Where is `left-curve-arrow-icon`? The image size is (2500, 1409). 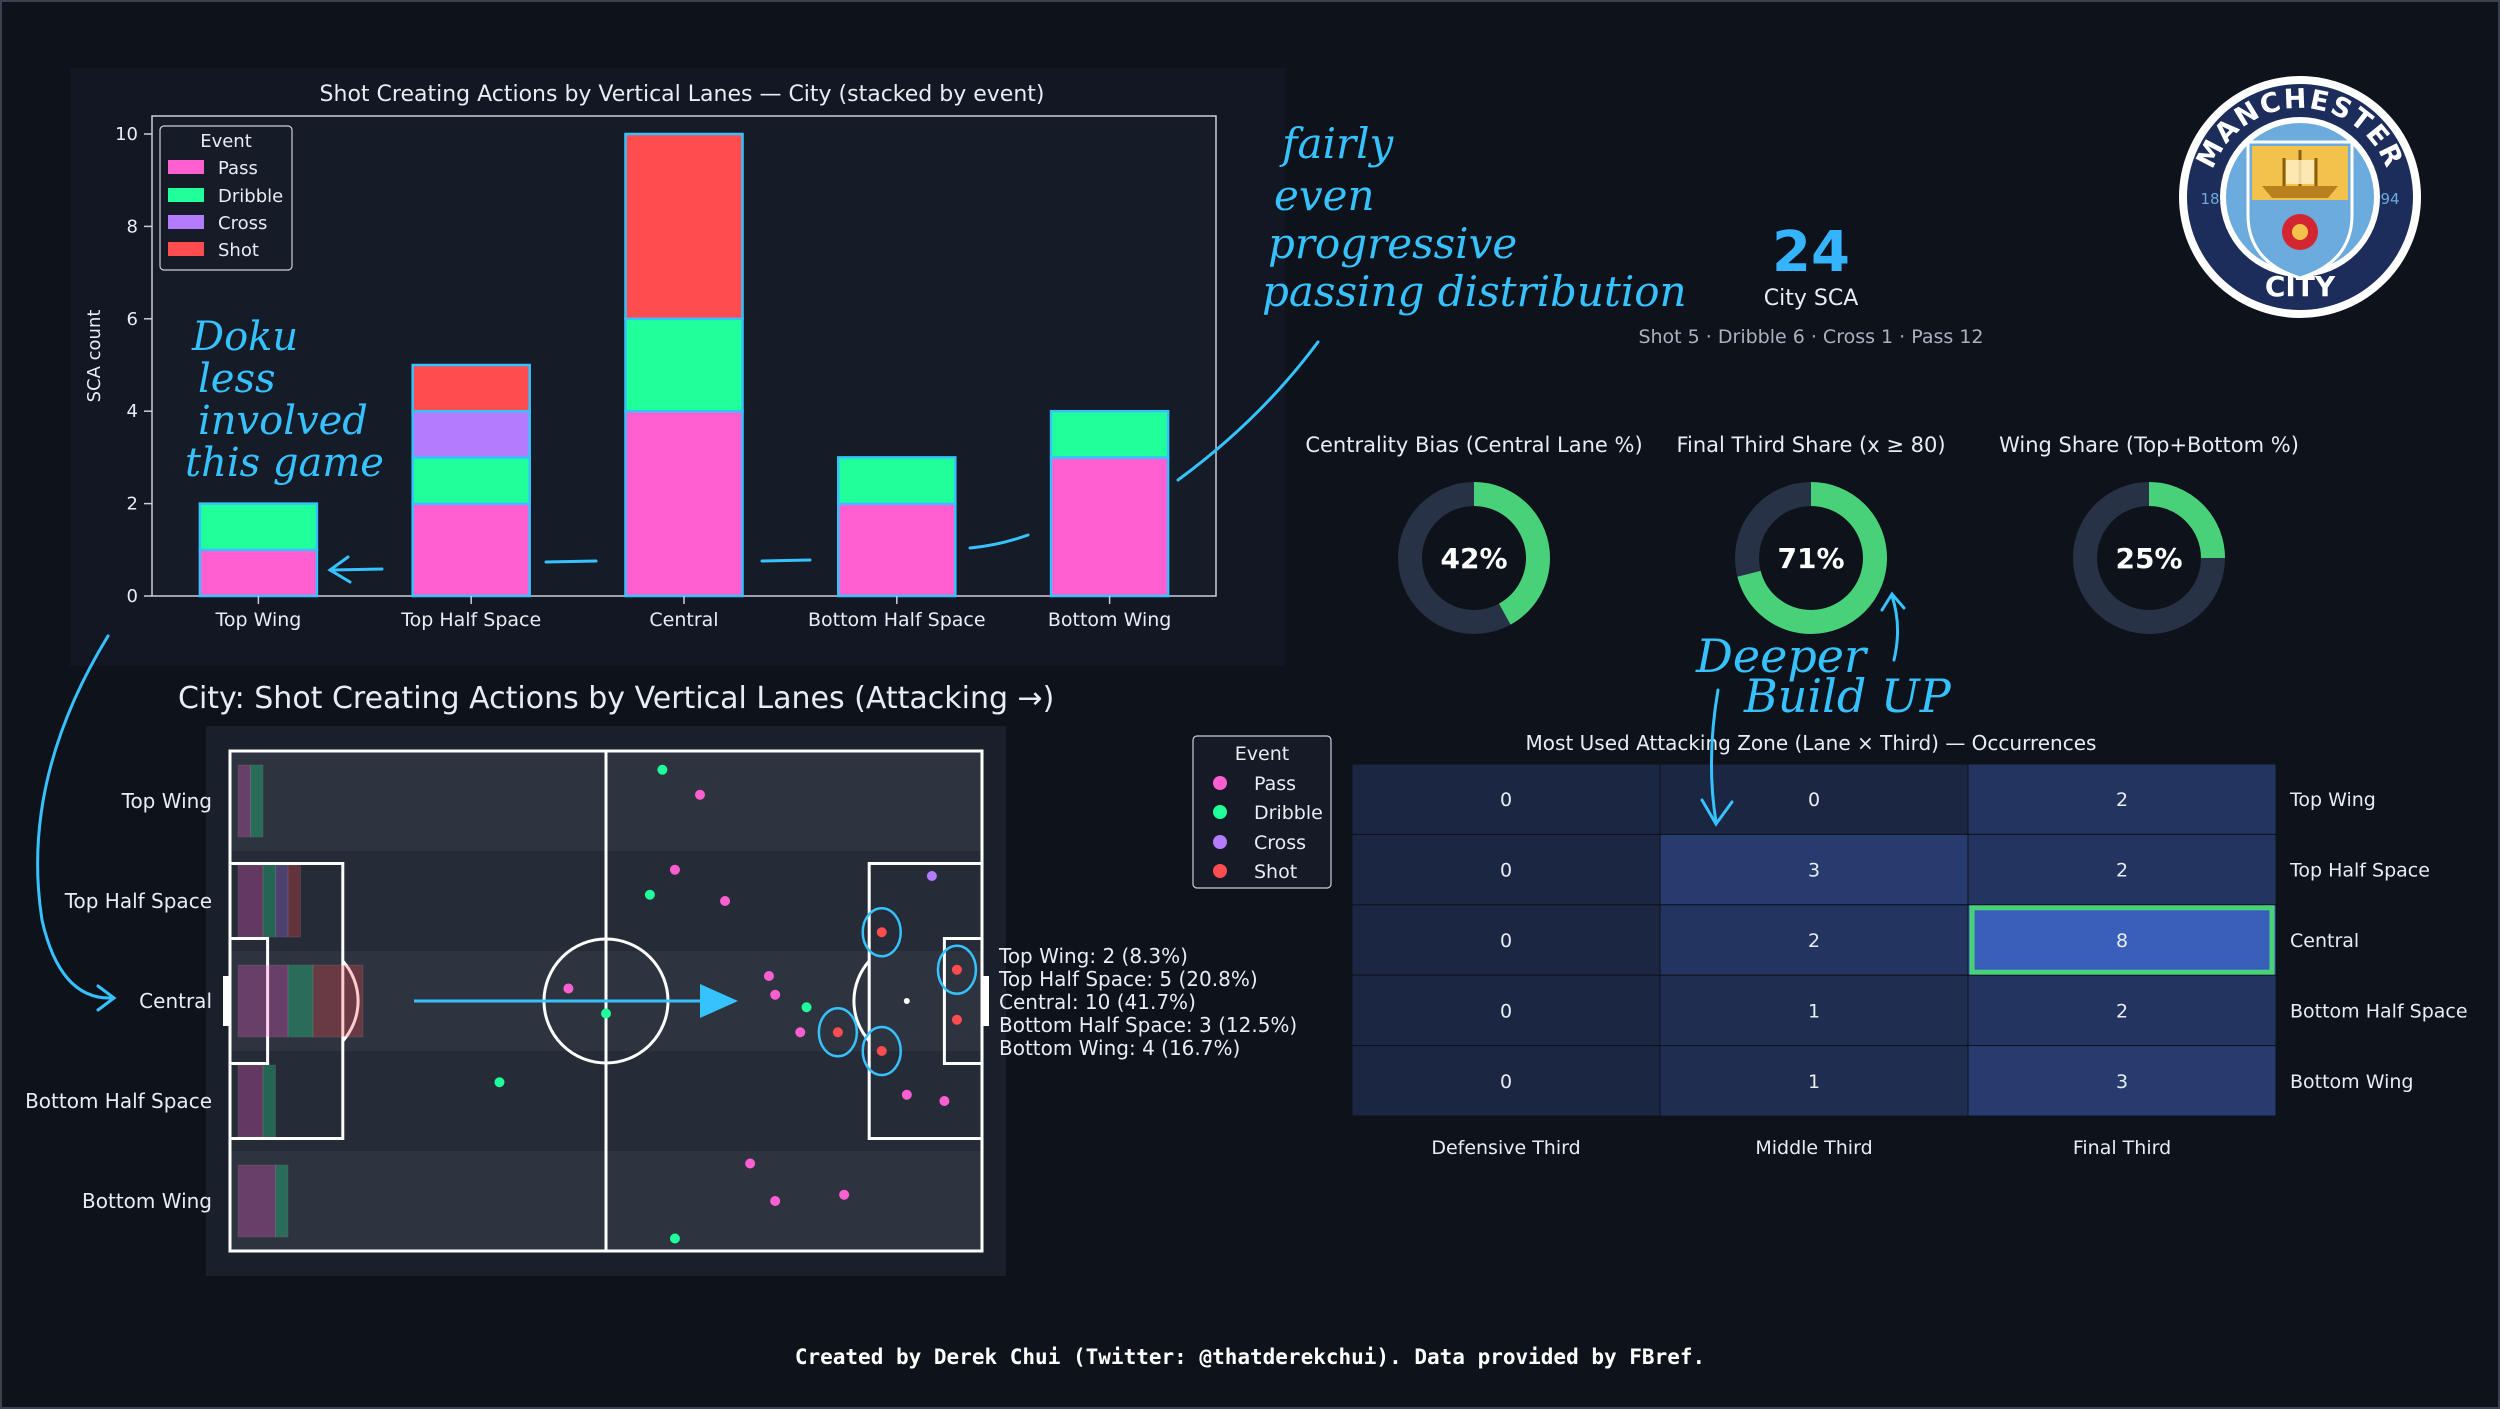
left-curve-arrow-icon is located at coordinates (75, 817).